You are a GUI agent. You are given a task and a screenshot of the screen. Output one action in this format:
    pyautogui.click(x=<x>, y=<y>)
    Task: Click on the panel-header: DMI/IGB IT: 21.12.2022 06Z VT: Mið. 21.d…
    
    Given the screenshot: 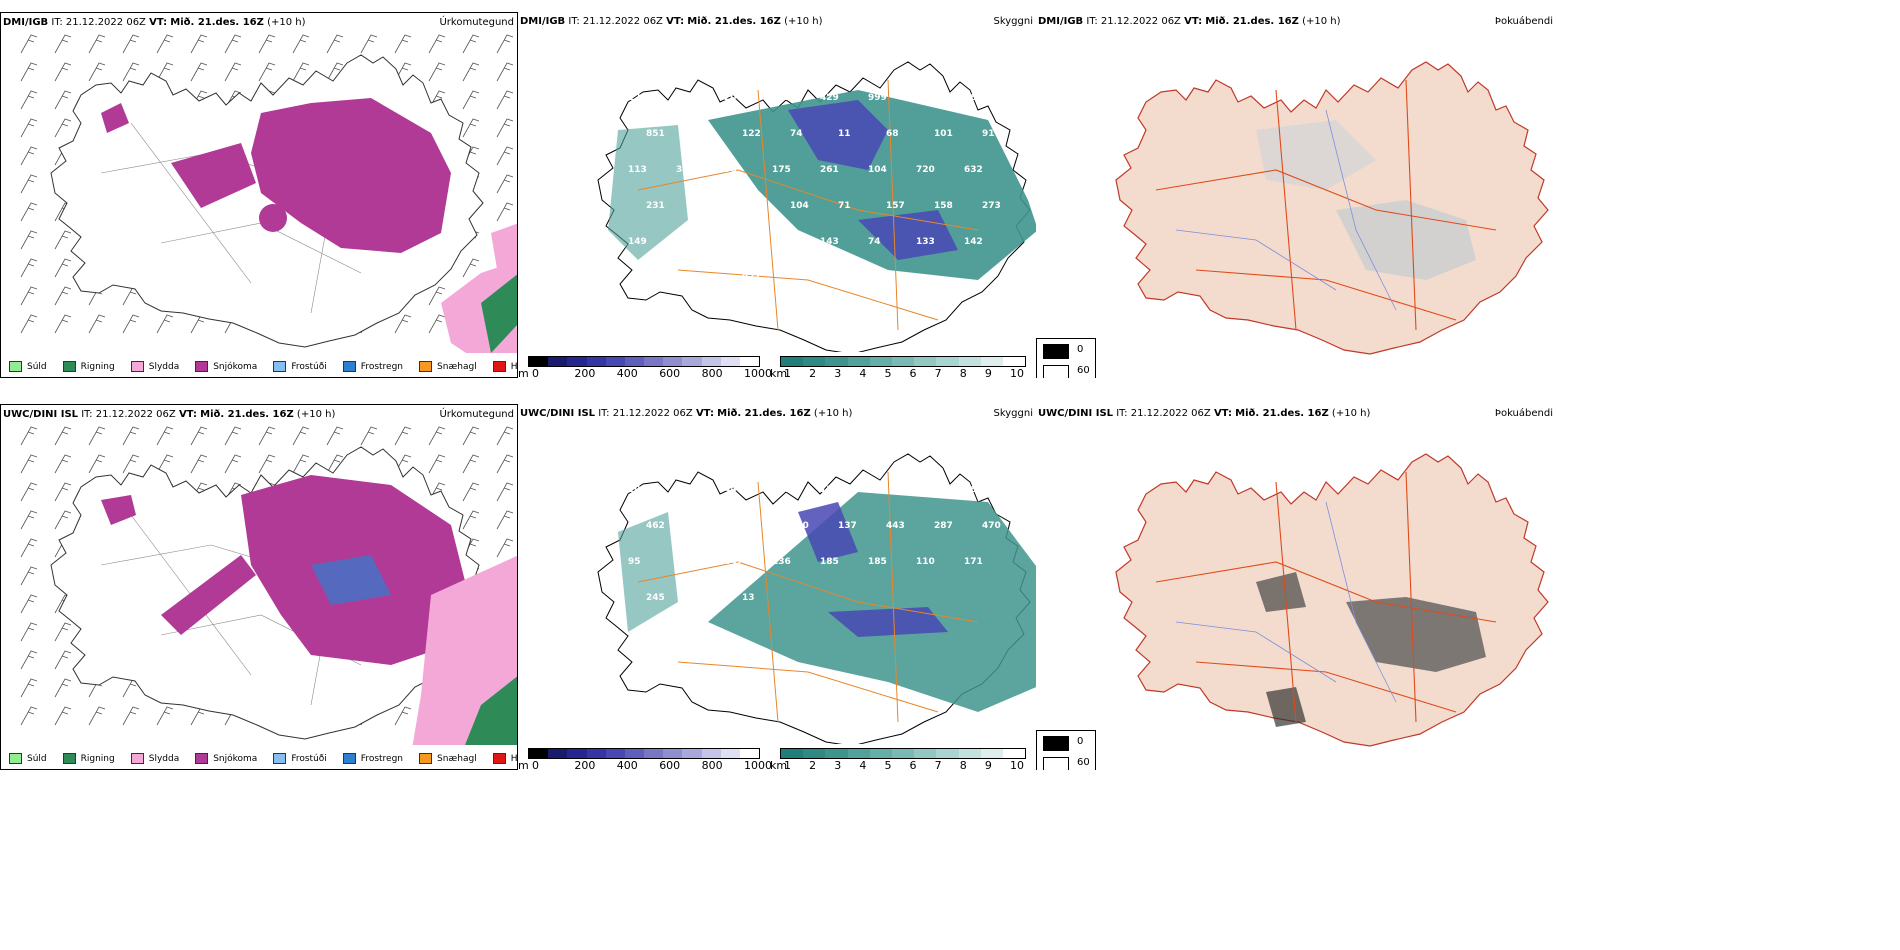 What is the action you would take?
    pyautogui.click(x=1189, y=21)
    